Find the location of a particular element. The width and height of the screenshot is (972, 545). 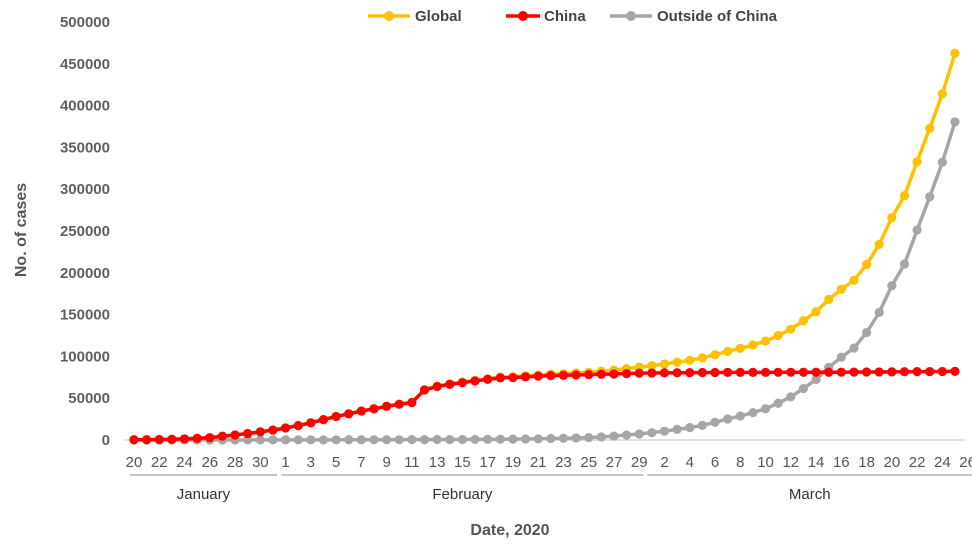

x-tick-label: 19 is located at coordinates (513, 462).